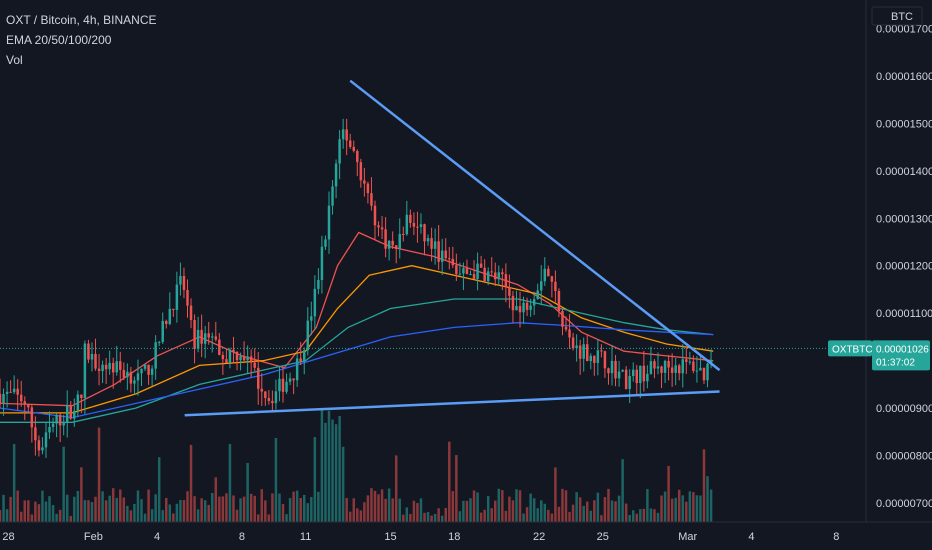  What do you see at coordinates (81, 20) in the screenshot?
I see `legend-title: OXT / Bitcoin, 4h, BINANCE` at bounding box center [81, 20].